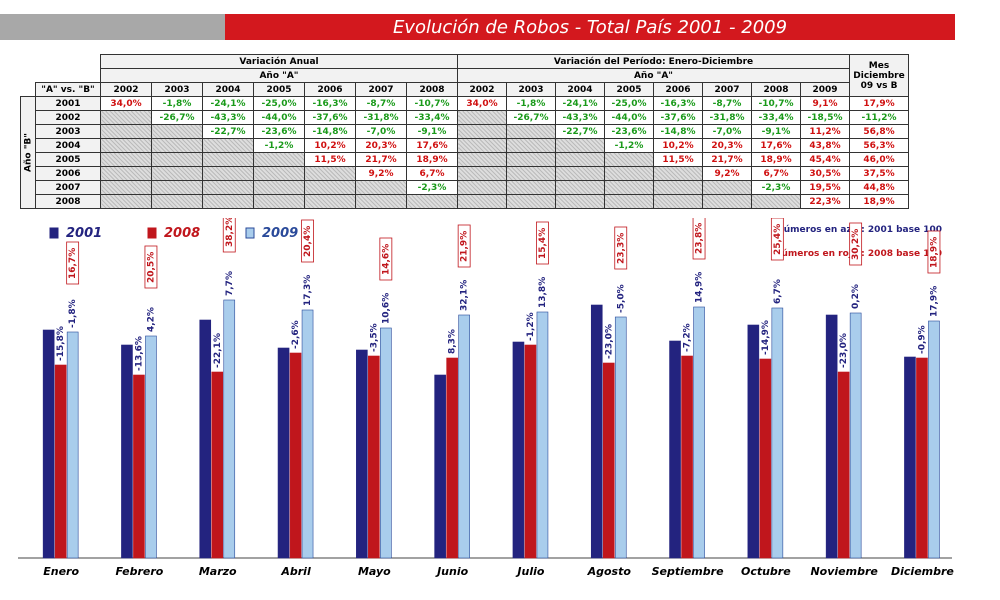  I want to click on legend-label: 2009, so click(280, 233).